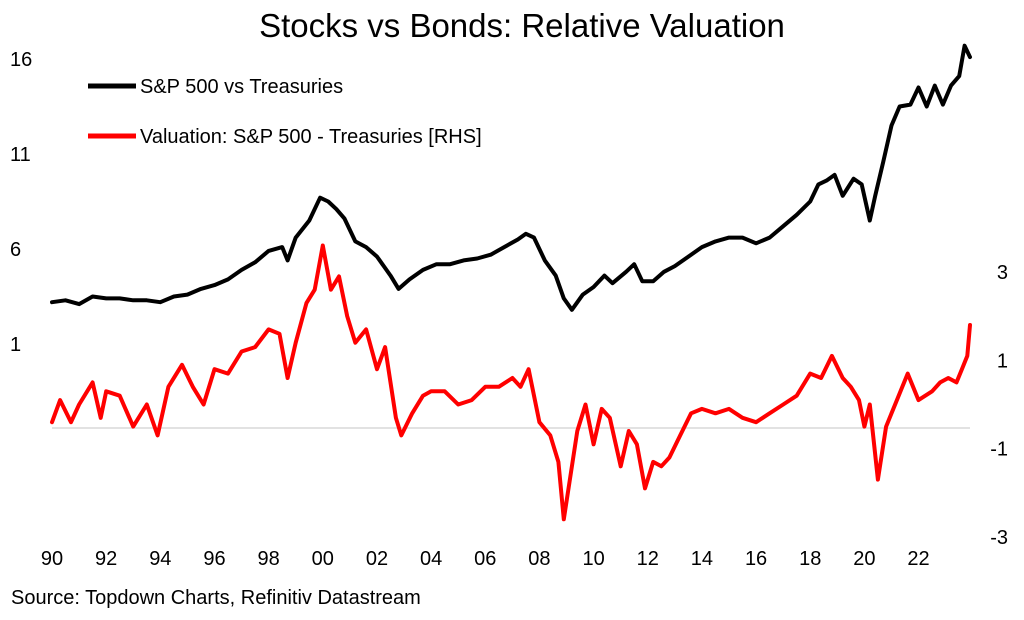 This screenshot has width=1024, height=620. What do you see at coordinates (539, 559) in the screenshot?
I see `x-tick-label: 08` at bounding box center [539, 559].